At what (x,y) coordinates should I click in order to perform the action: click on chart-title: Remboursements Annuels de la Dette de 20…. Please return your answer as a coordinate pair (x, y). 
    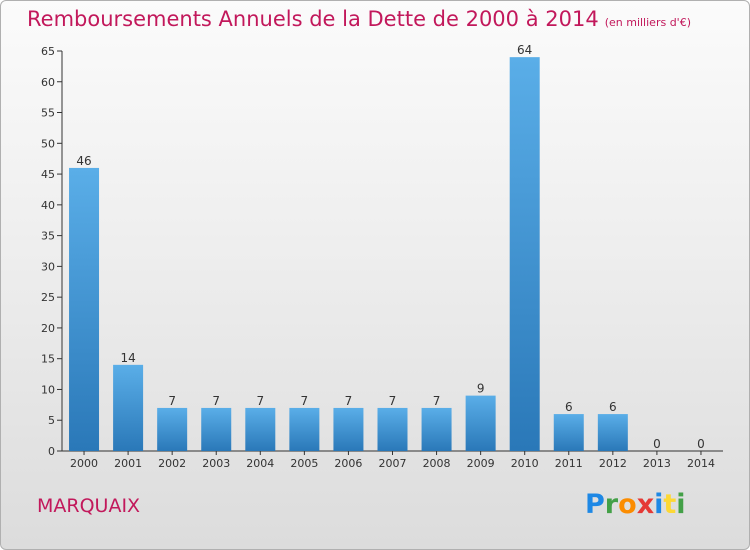
    Looking at the image, I should click on (359, 19).